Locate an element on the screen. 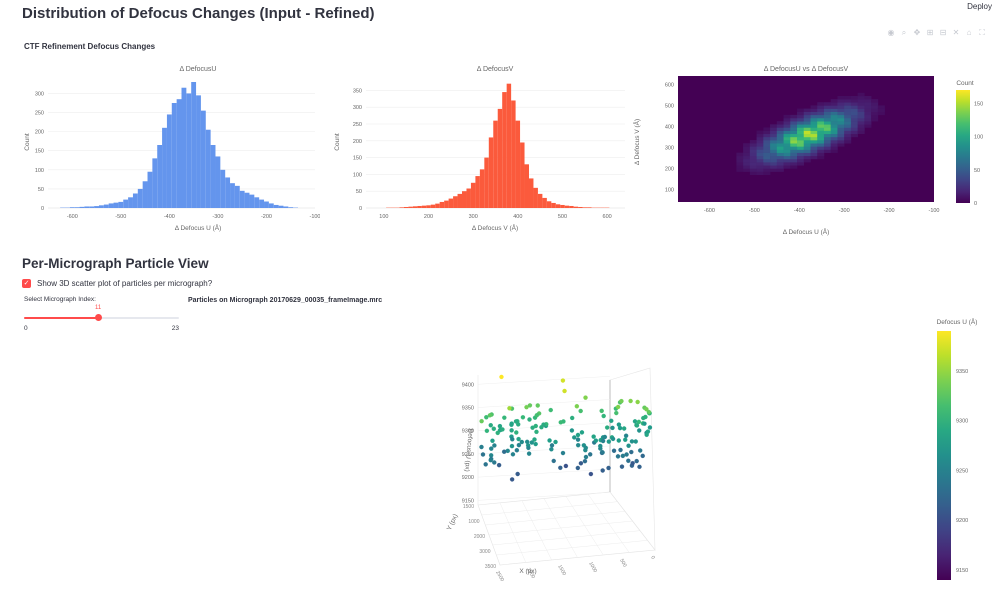 The width and height of the screenshot is (1000, 591). camera-icon: ◉ is located at coordinates (891, 32).